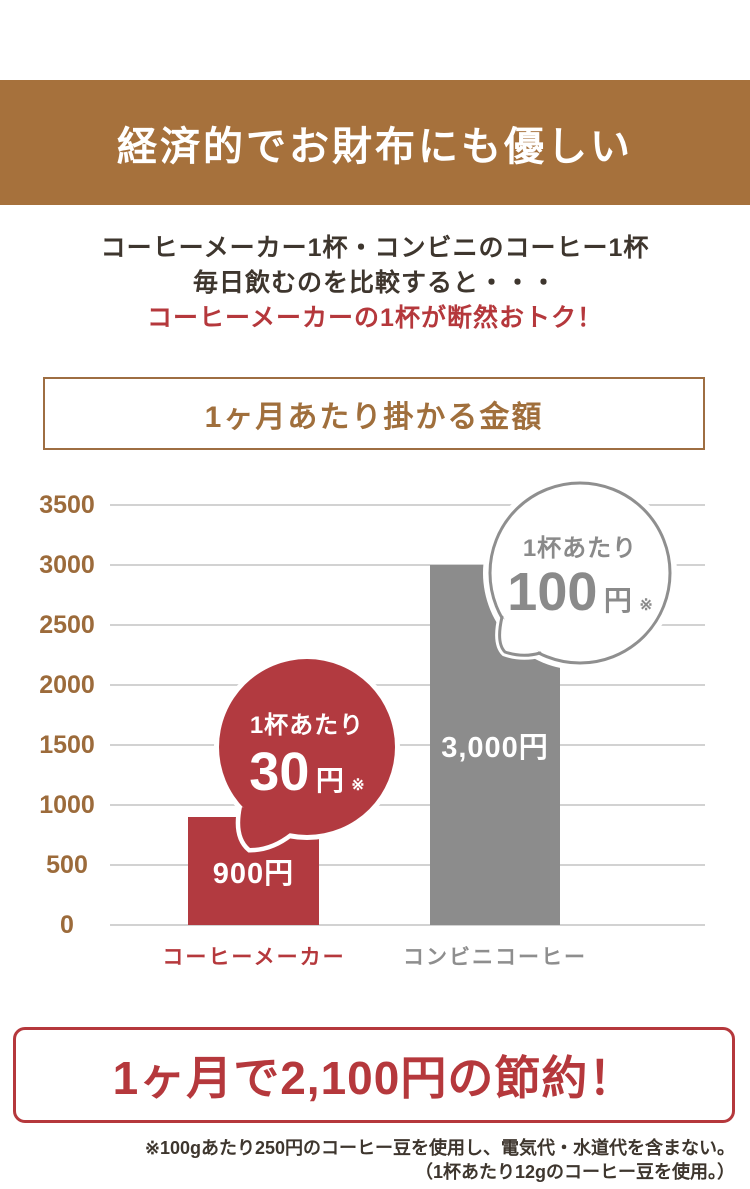 The height and width of the screenshot is (1189, 750). I want to click on savings-box: 1ヶ月で2,100円の節約！, so click(374, 1075).